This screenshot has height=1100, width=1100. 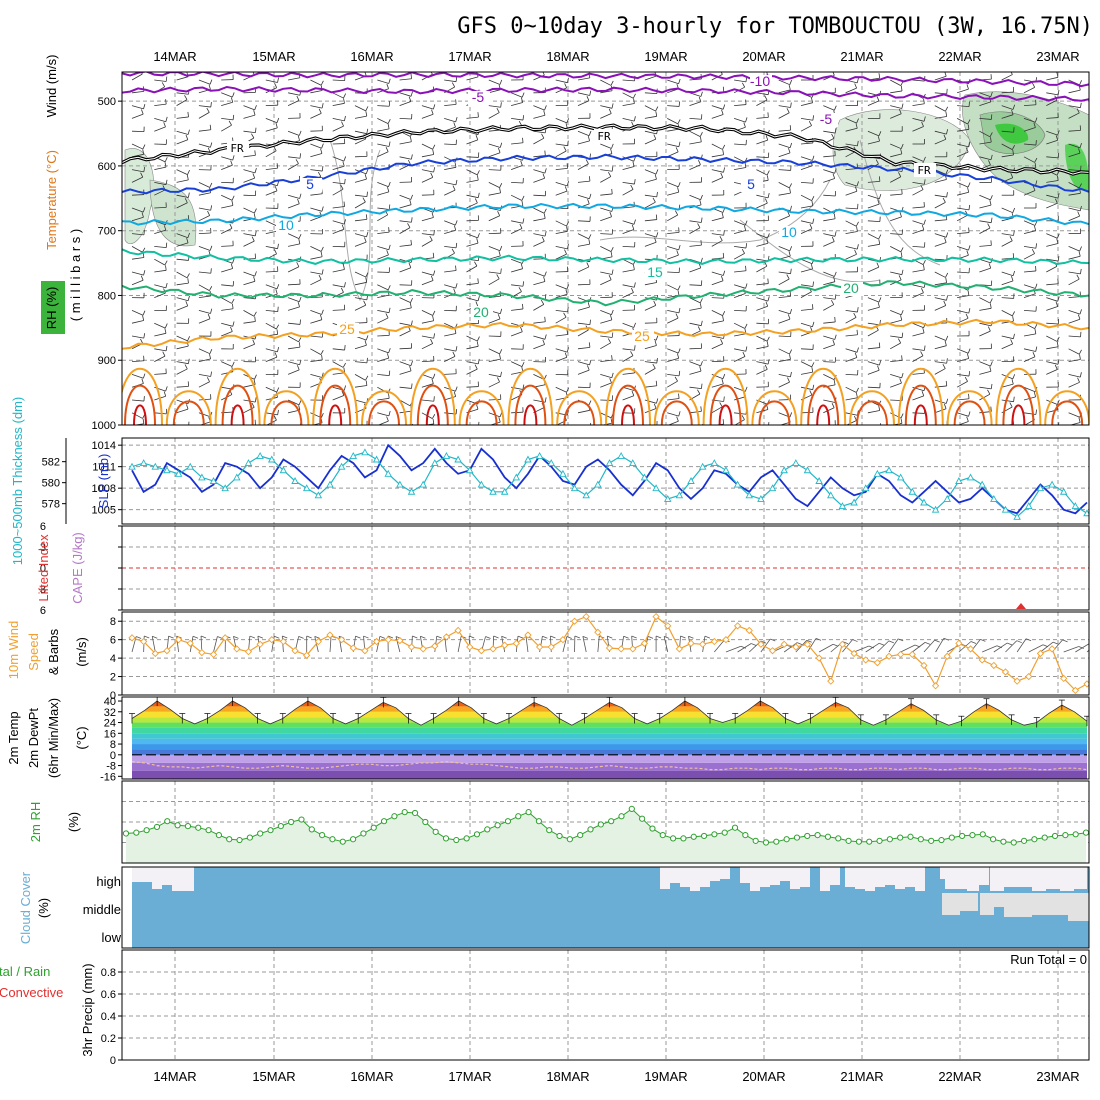 What do you see at coordinates (890, 876) in the screenshot?
I see `cloud-clear-block` at bounding box center [890, 876].